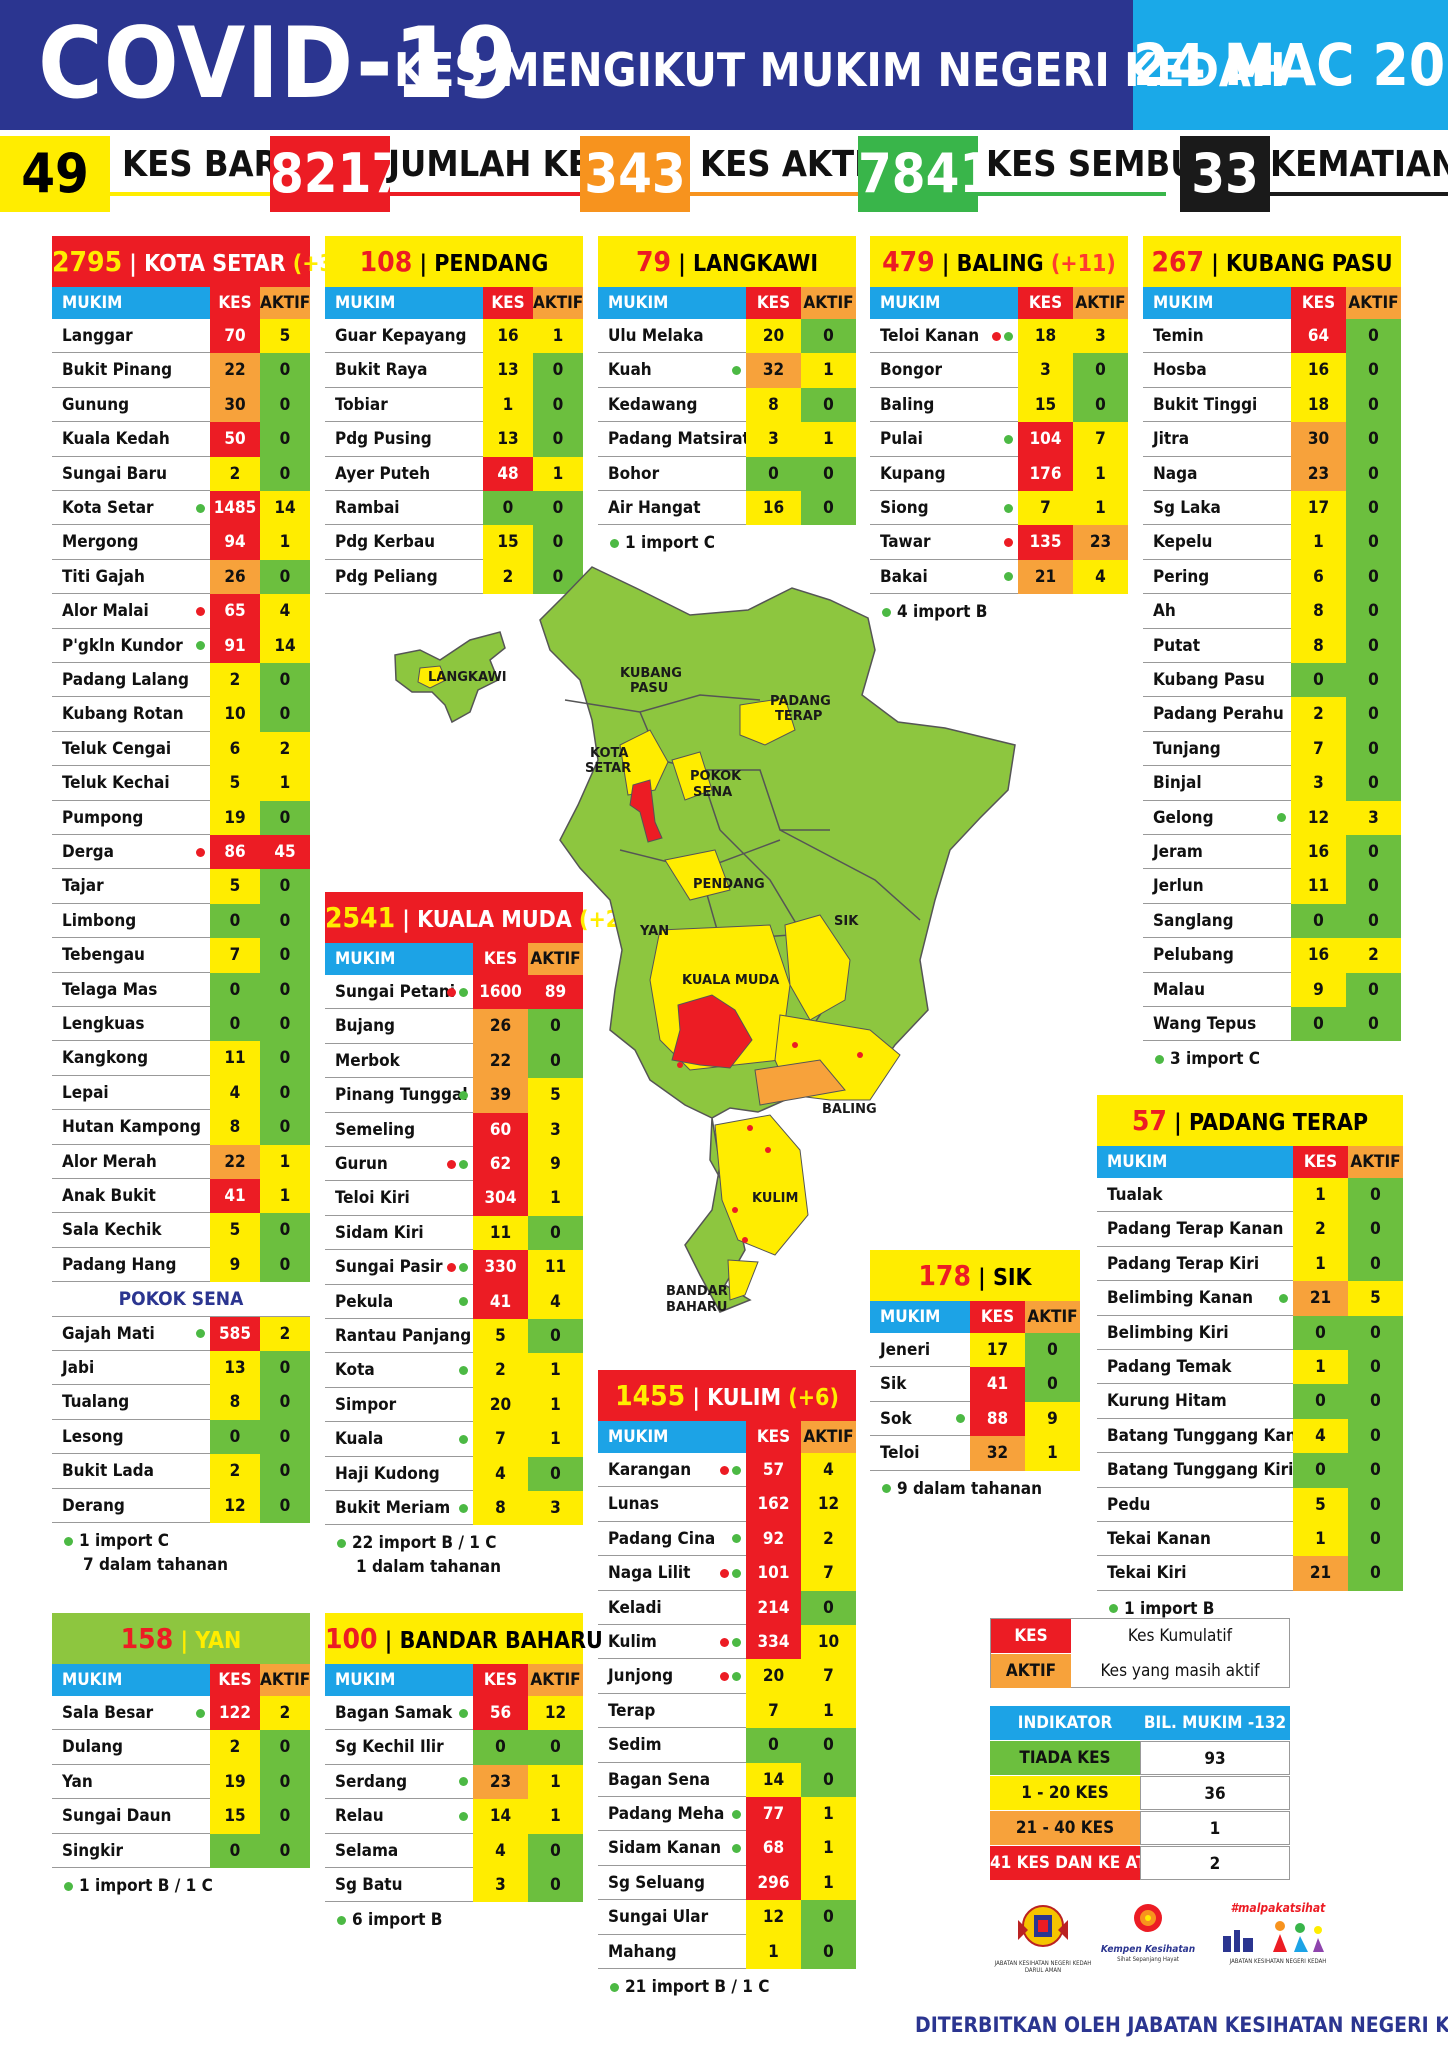  What do you see at coordinates (1177, 645) in the screenshot?
I see `mukim-name: Putat` at bounding box center [1177, 645].